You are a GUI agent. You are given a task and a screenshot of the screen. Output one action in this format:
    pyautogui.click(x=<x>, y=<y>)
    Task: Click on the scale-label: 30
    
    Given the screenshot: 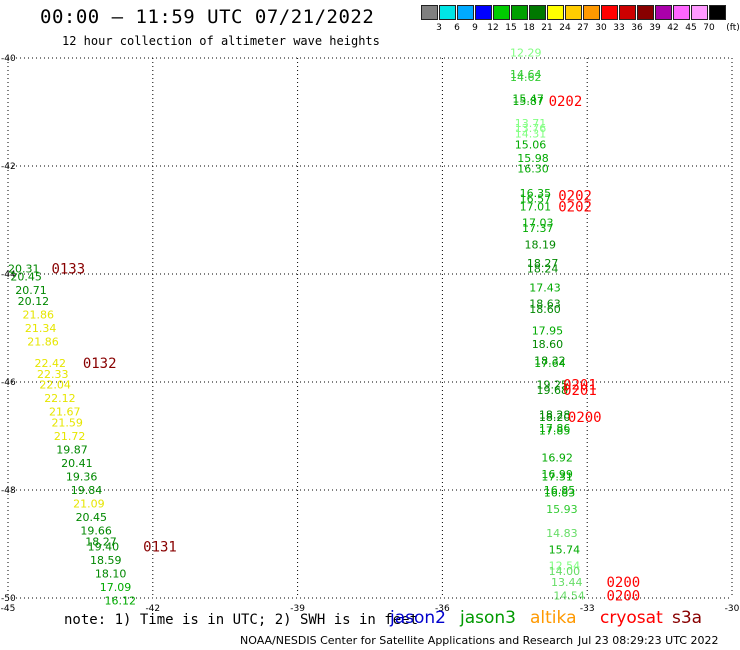 What is the action you would take?
    pyautogui.click(x=601, y=28)
    